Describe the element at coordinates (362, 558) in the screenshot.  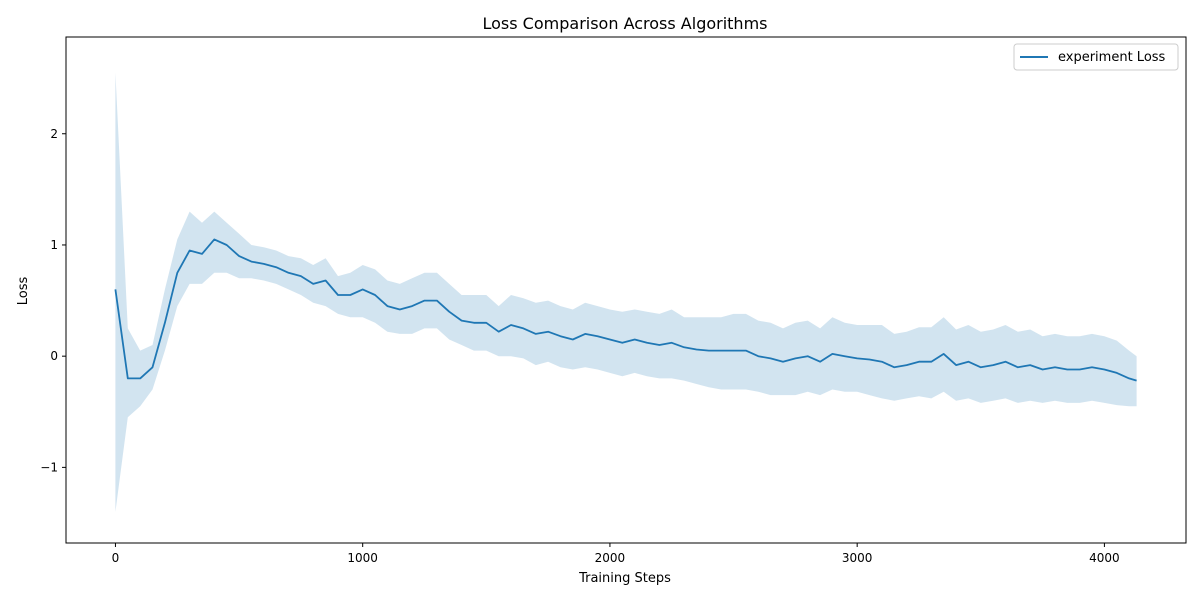
I see `x-tick-label: 1000` at that location.